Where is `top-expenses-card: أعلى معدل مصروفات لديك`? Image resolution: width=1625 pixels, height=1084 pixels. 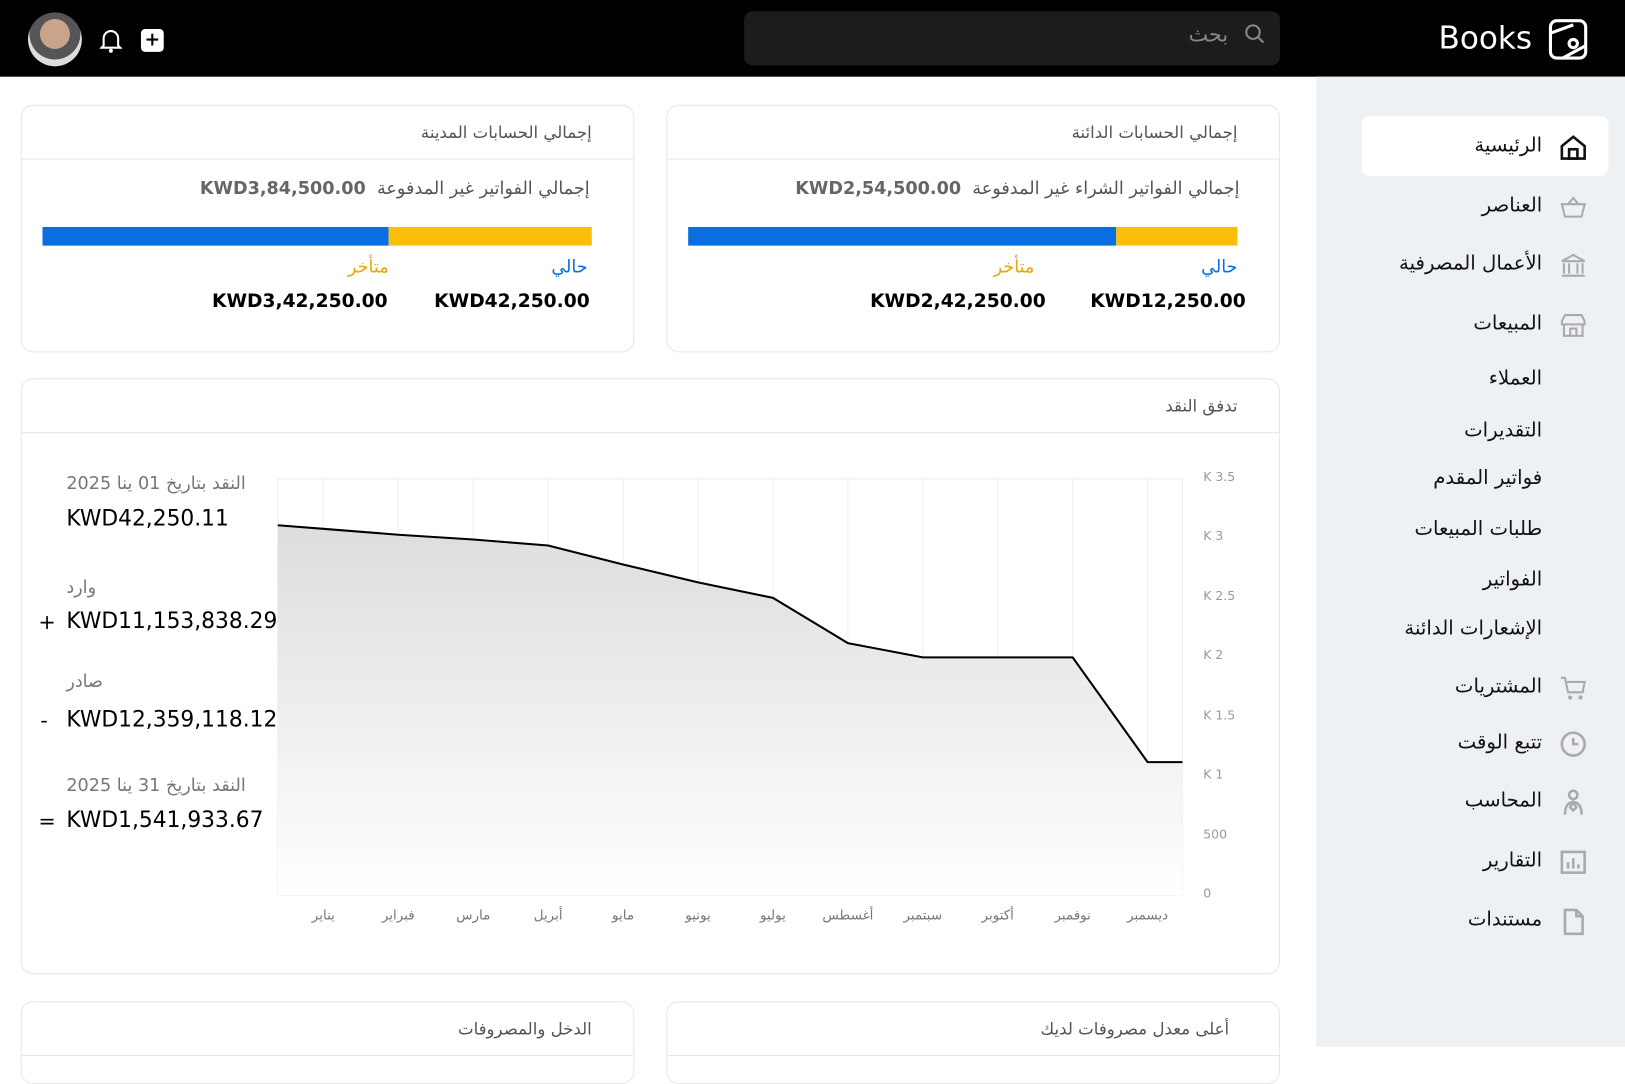 top-expenses-card: أعلى معدل مصروفات لديك is located at coordinates (973, 1042).